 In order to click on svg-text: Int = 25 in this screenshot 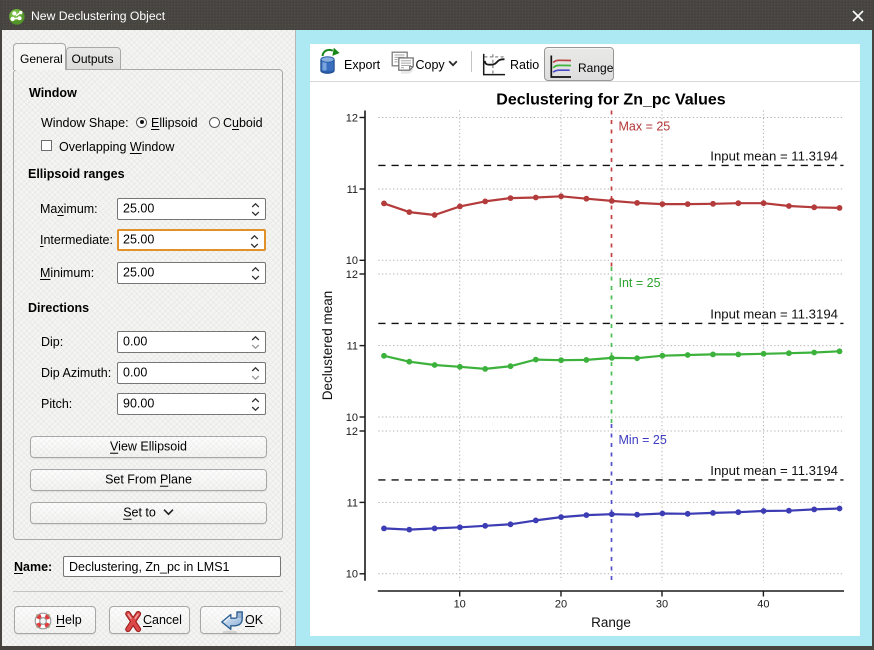, I will do `click(640, 283)`.